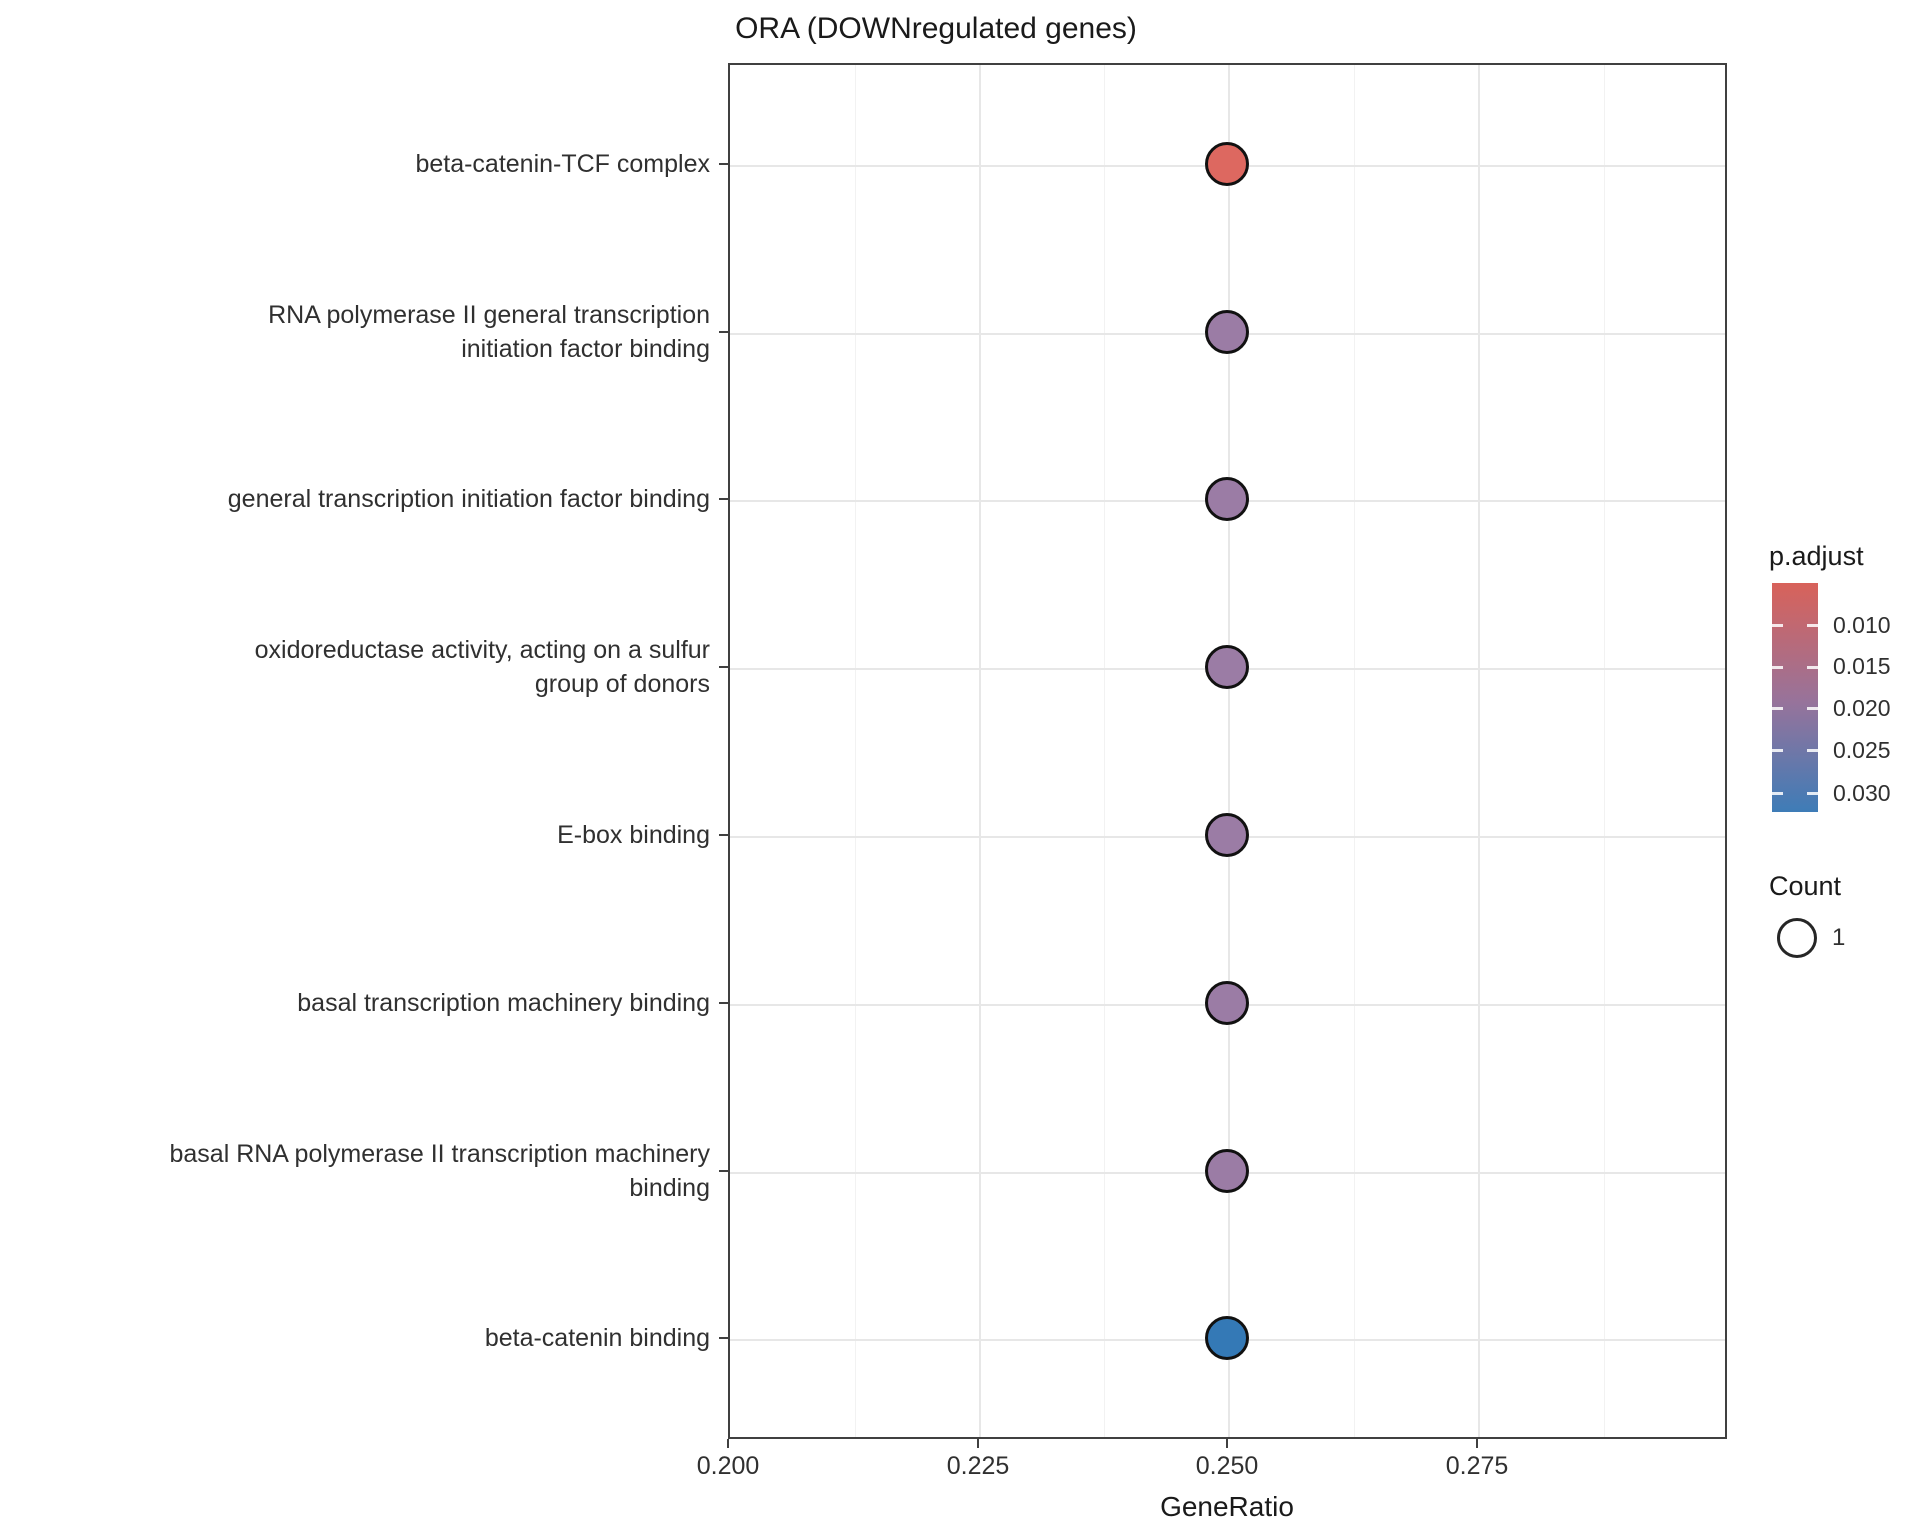  Describe the element at coordinates (1862, 708) in the screenshot. I see `legend-padjust-value: 0.020` at that location.